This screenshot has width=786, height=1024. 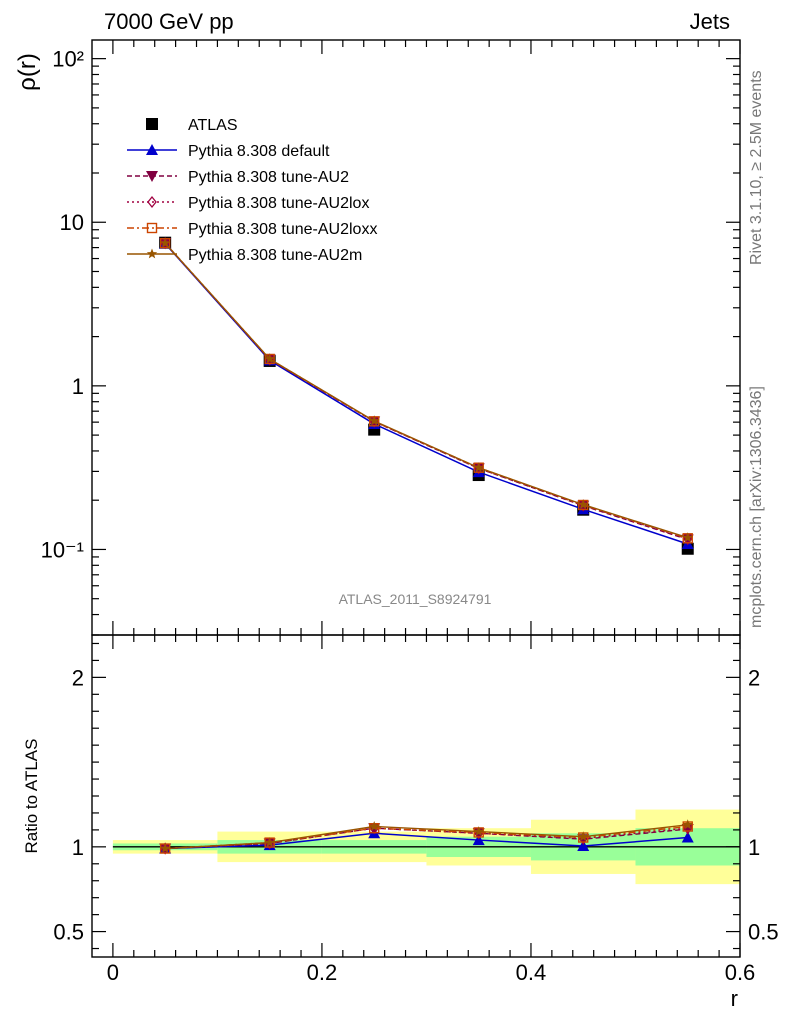 I want to click on x-tick-label: 0.4, so click(x=531, y=972).